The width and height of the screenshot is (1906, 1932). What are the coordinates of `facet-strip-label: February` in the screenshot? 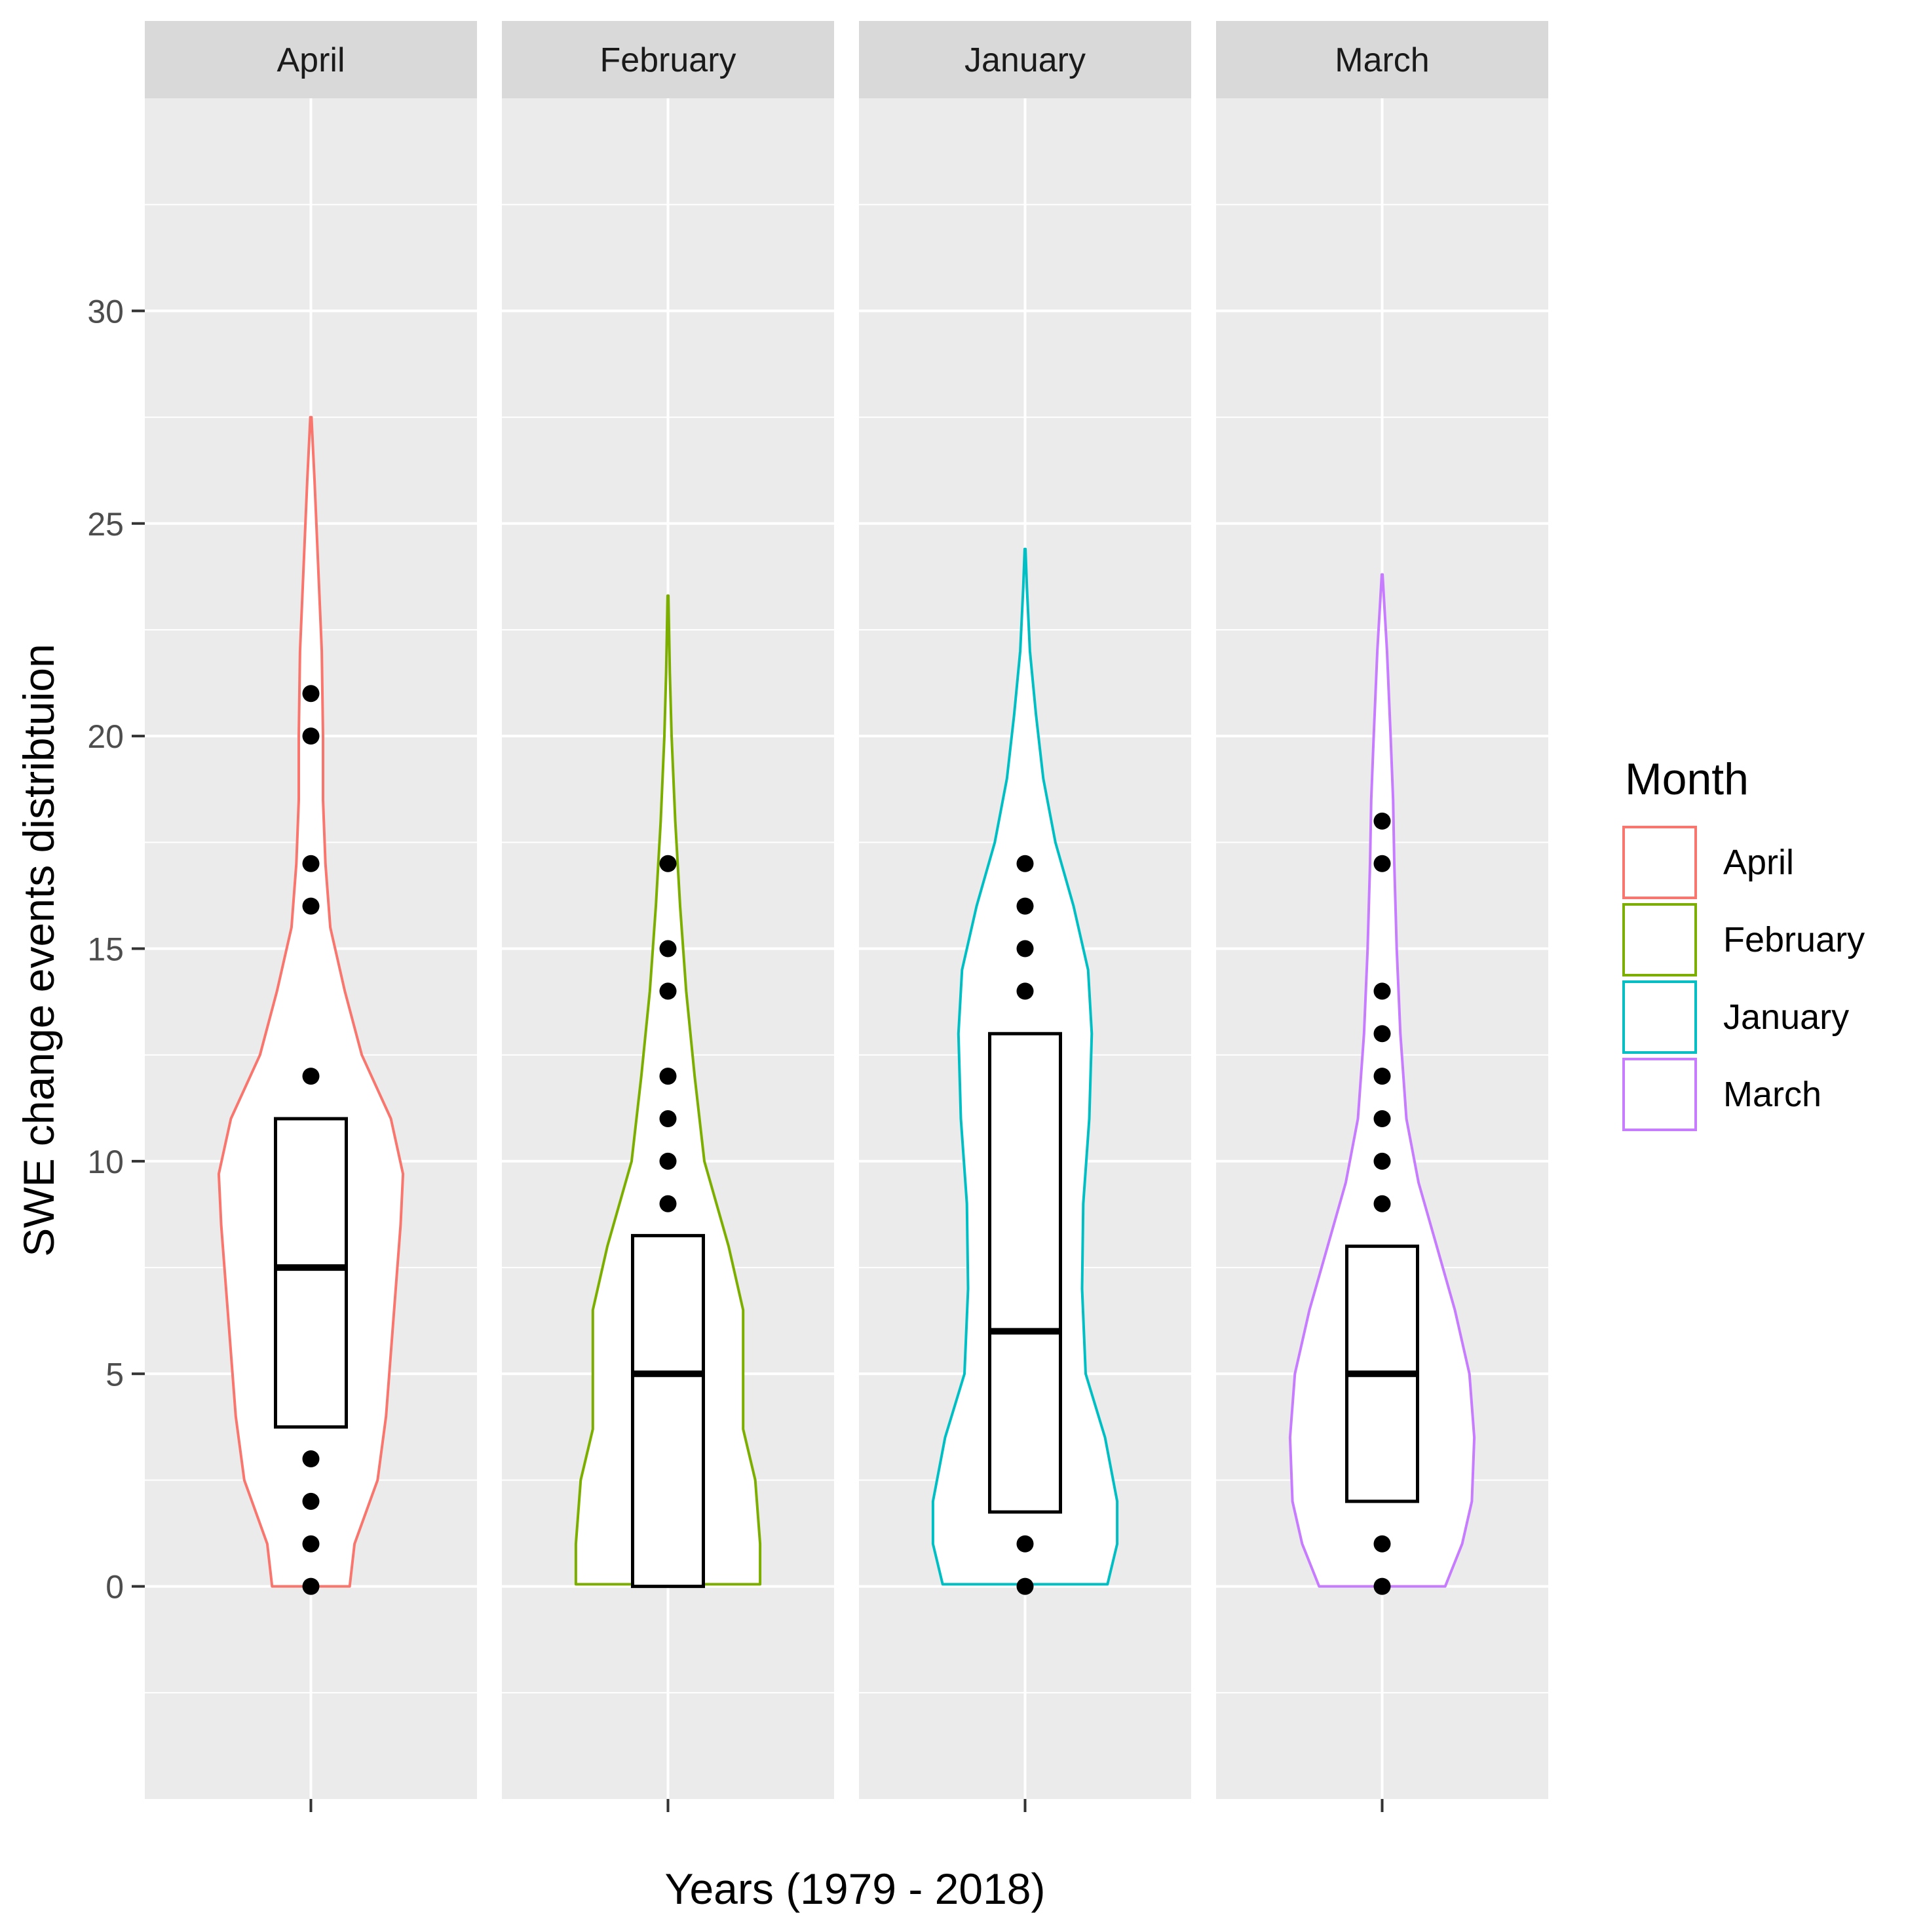 It's located at (668, 60).